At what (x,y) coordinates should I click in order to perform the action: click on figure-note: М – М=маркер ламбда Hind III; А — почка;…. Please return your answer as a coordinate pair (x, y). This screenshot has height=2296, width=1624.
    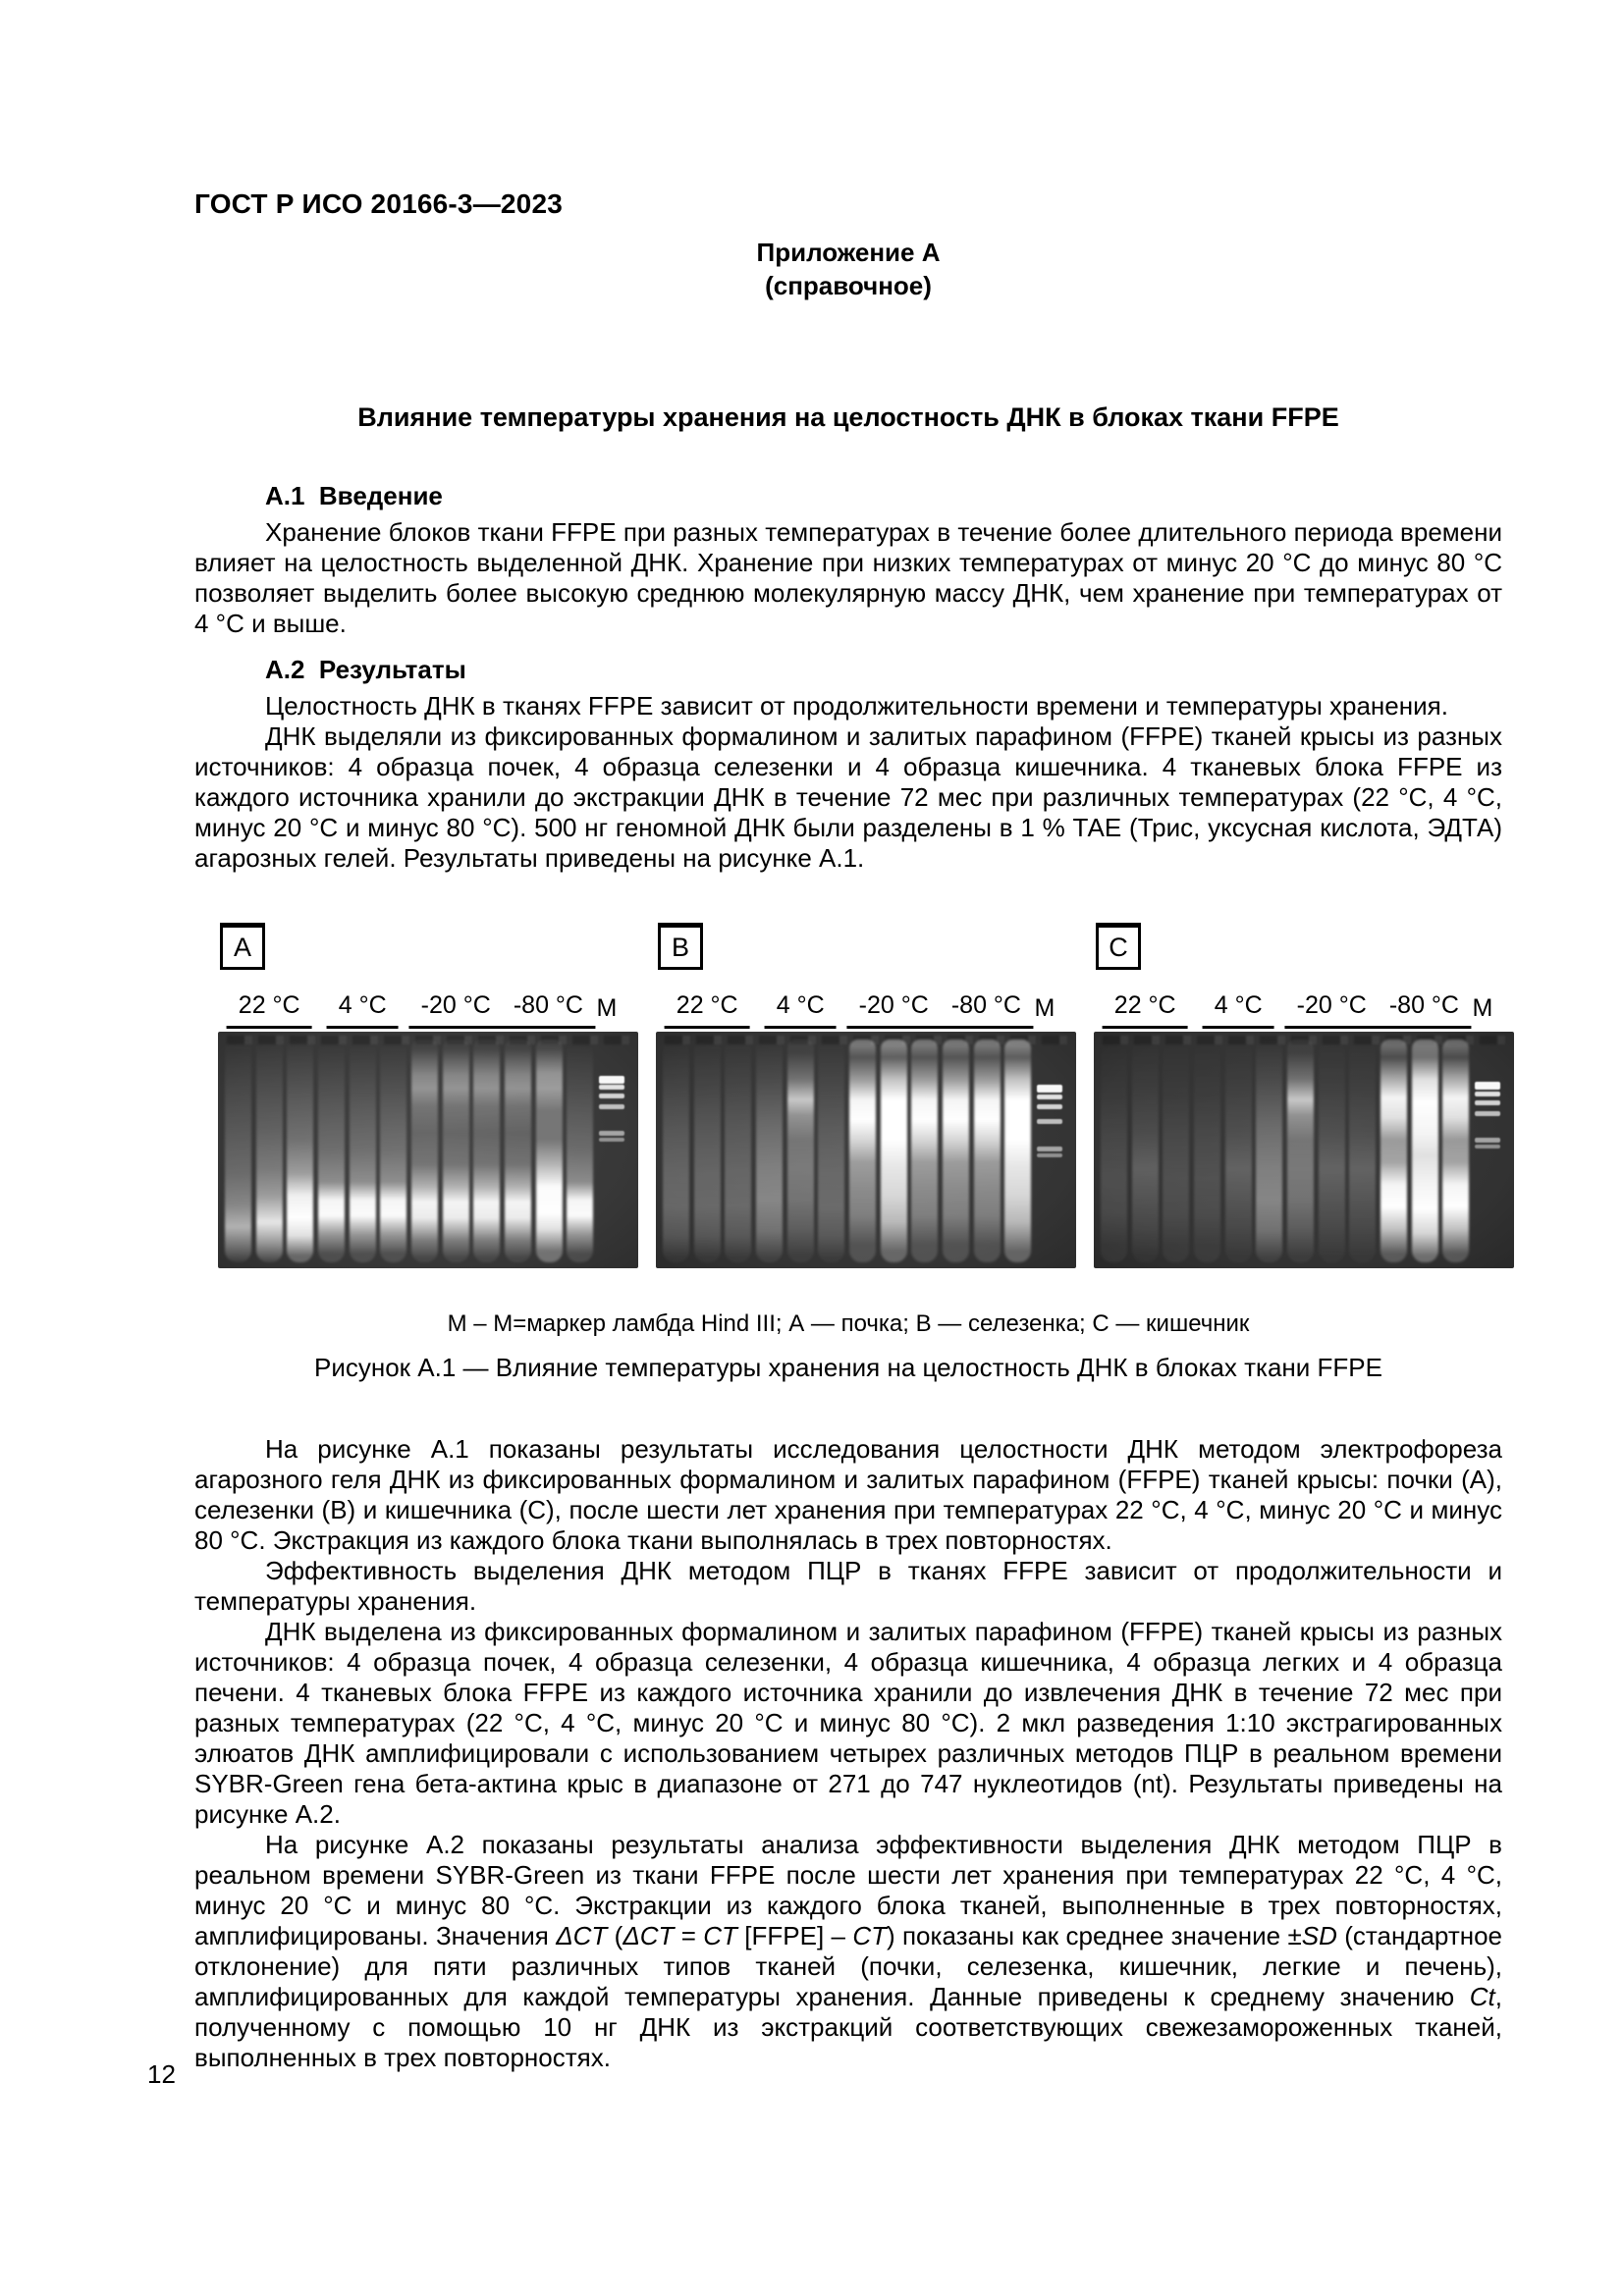
    Looking at the image, I should click on (848, 1324).